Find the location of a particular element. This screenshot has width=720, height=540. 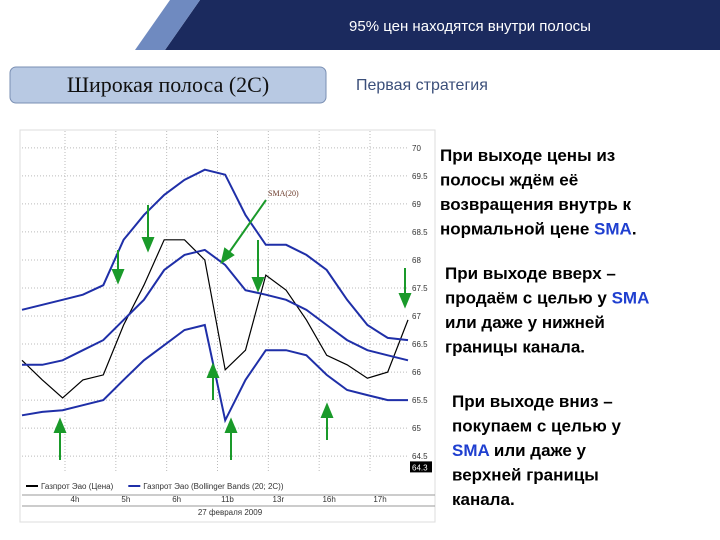

paragraph-line: При выходе вниз – is located at coordinates (532, 401).